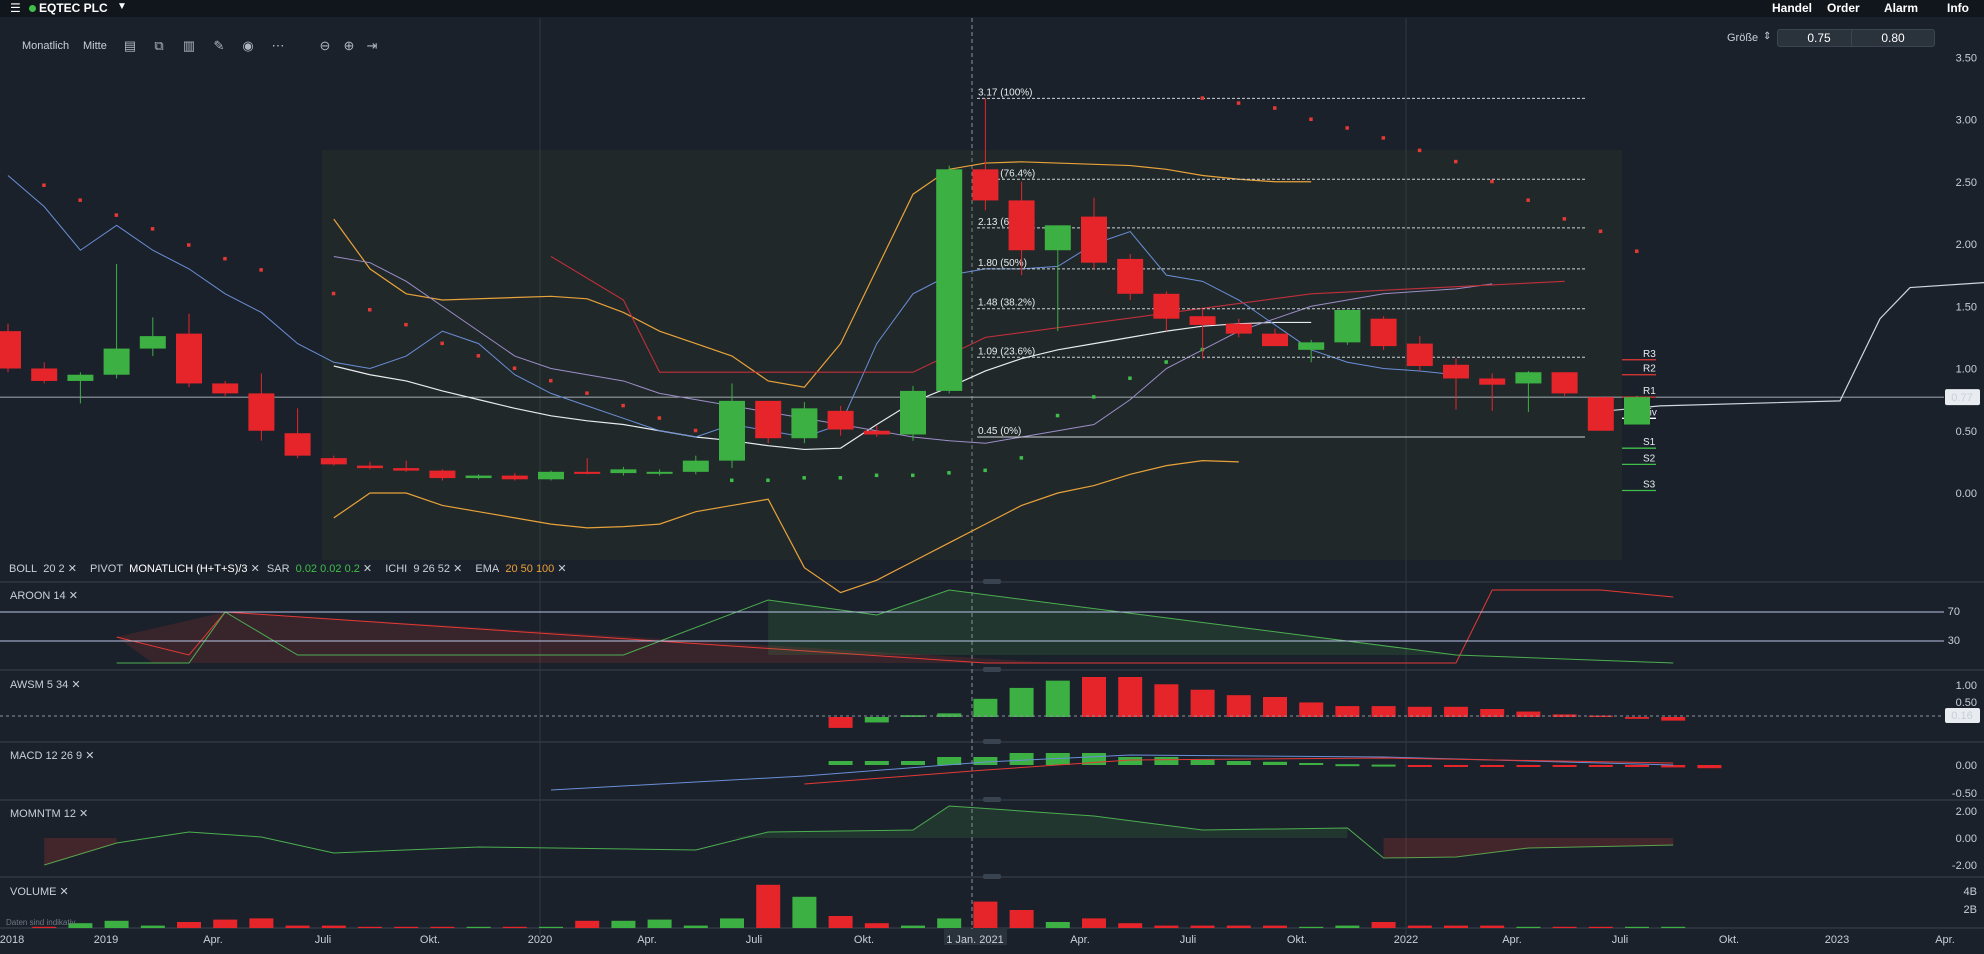 The image size is (1984, 954). I want to click on awsm-label: AWSM 5 34 ✕, so click(45, 685).